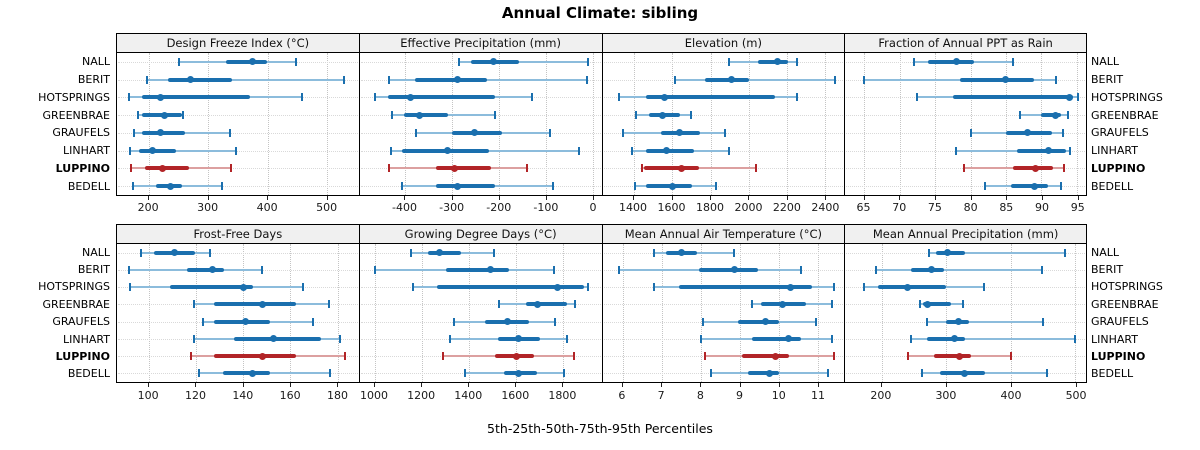 The width and height of the screenshot is (1200, 450). What do you see at coordinates (1112, 187) in the screenshot?
I see `station-label-right: BEDELL` at bounding box center [1112, 187].